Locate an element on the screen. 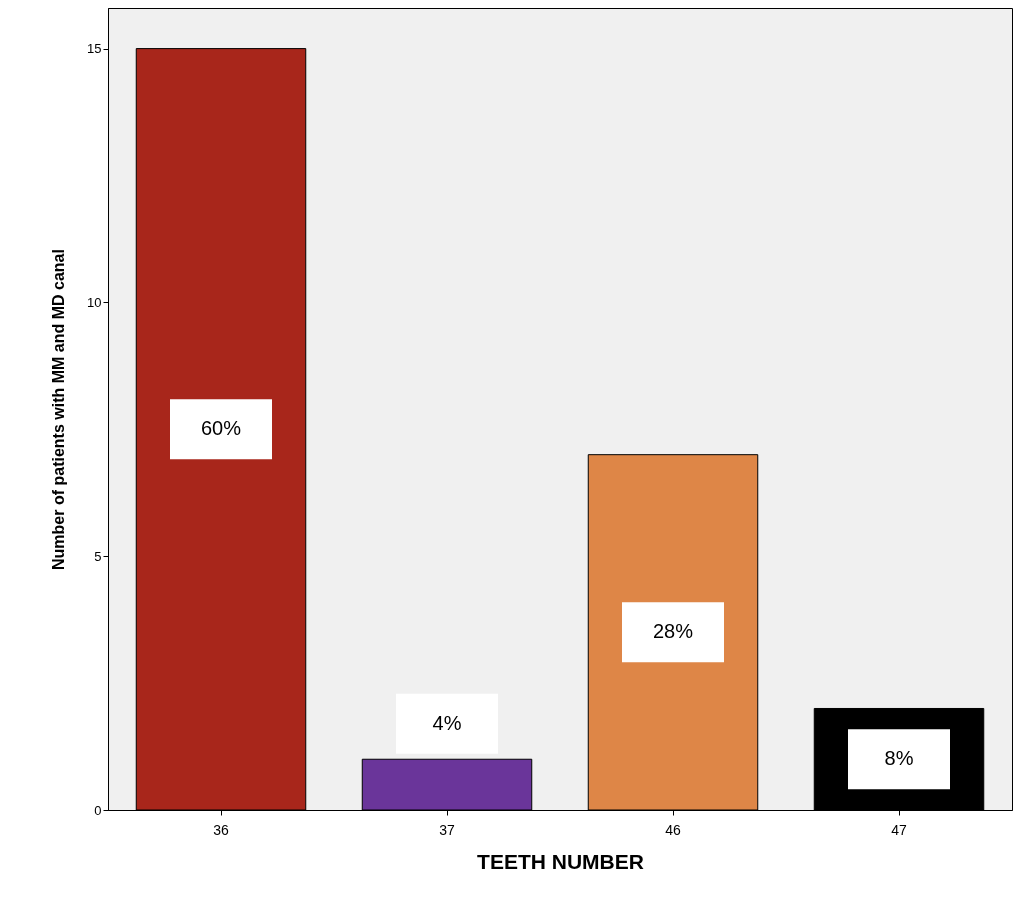 The image size is (1014, 907). x-tick-label: 46 is located at coordinates (673, 829).